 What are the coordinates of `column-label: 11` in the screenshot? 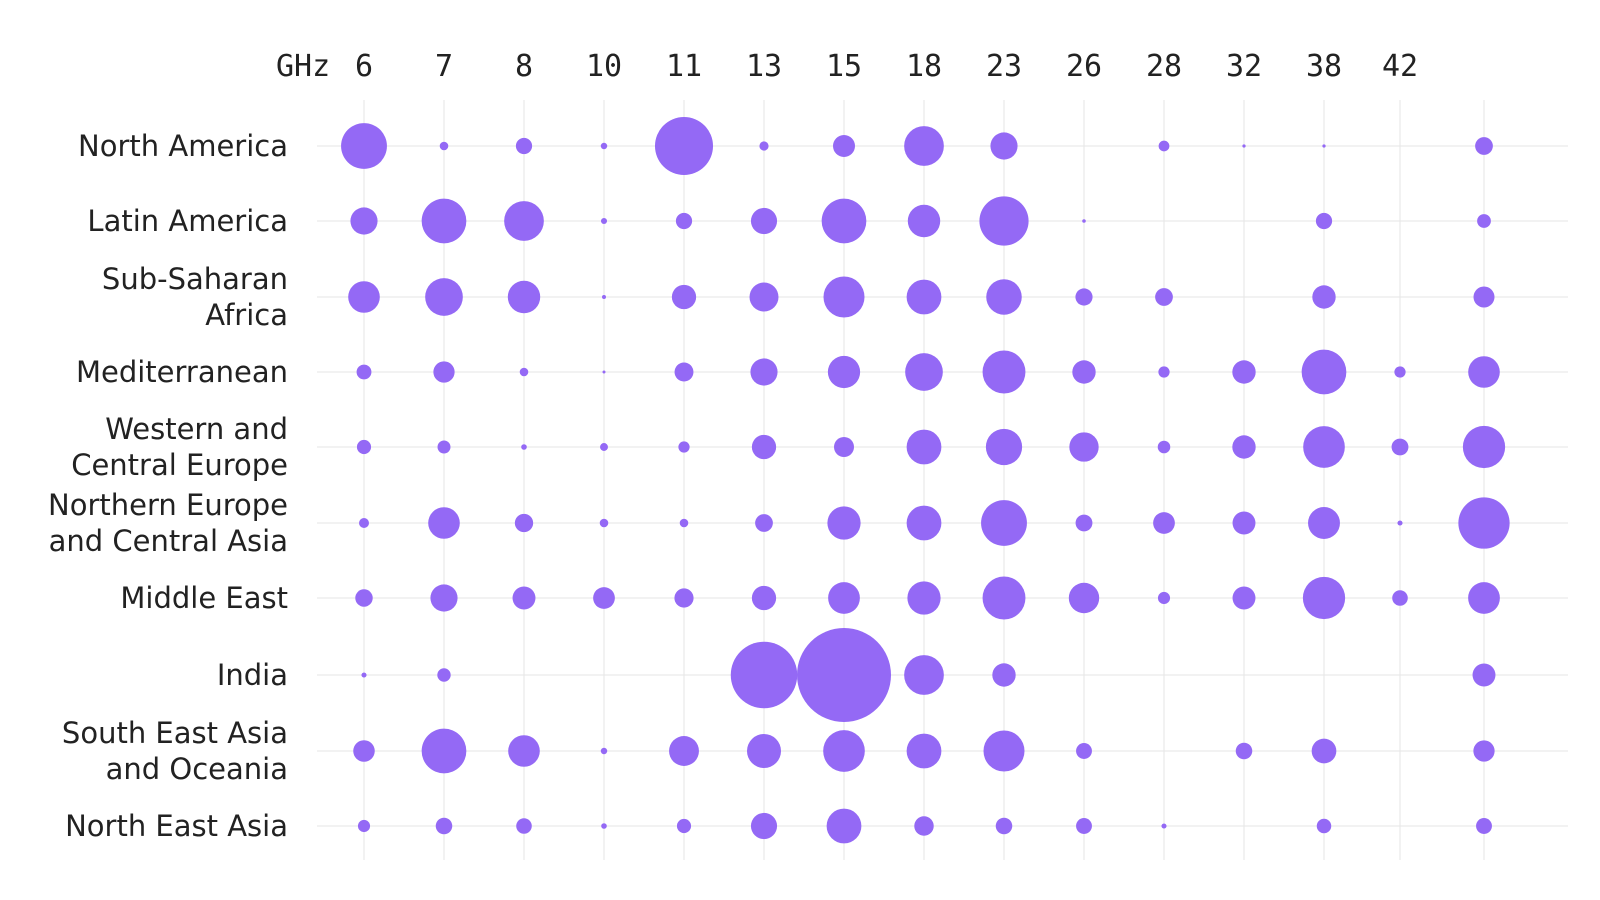 It's located at (684, 66).